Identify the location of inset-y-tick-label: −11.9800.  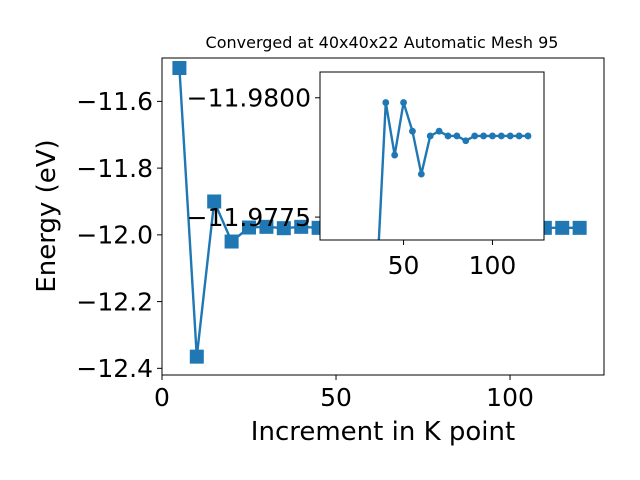
(249, 98).